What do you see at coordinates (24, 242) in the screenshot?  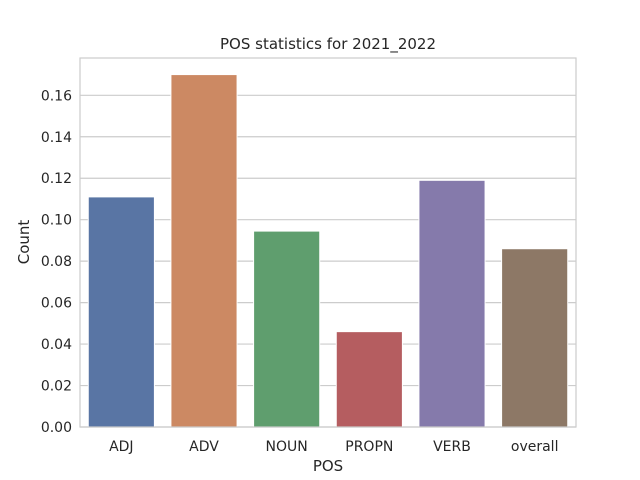 I see `y-axis-label: Count` at bounding box center [24, 242].